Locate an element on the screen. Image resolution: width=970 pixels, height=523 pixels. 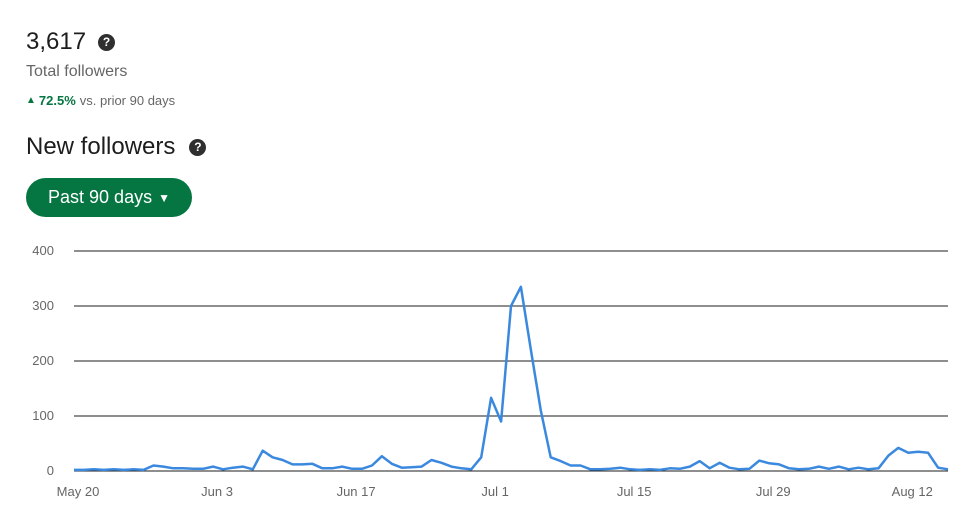
x-tick-label: Jun 17 is located at coordinates (356, 491).